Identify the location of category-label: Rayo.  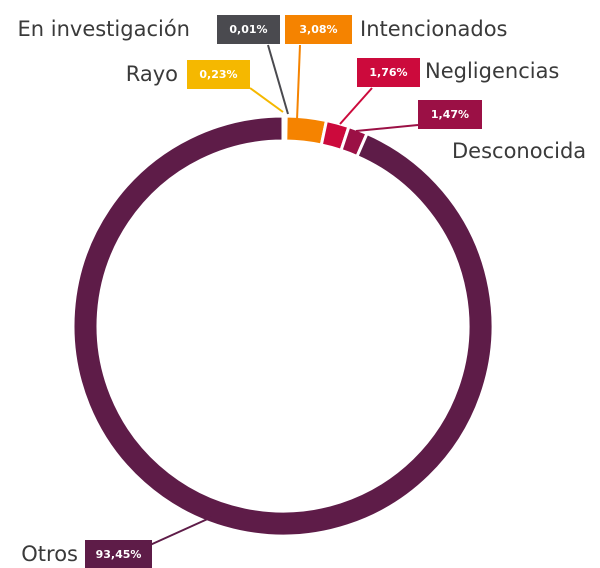
(152, 74).